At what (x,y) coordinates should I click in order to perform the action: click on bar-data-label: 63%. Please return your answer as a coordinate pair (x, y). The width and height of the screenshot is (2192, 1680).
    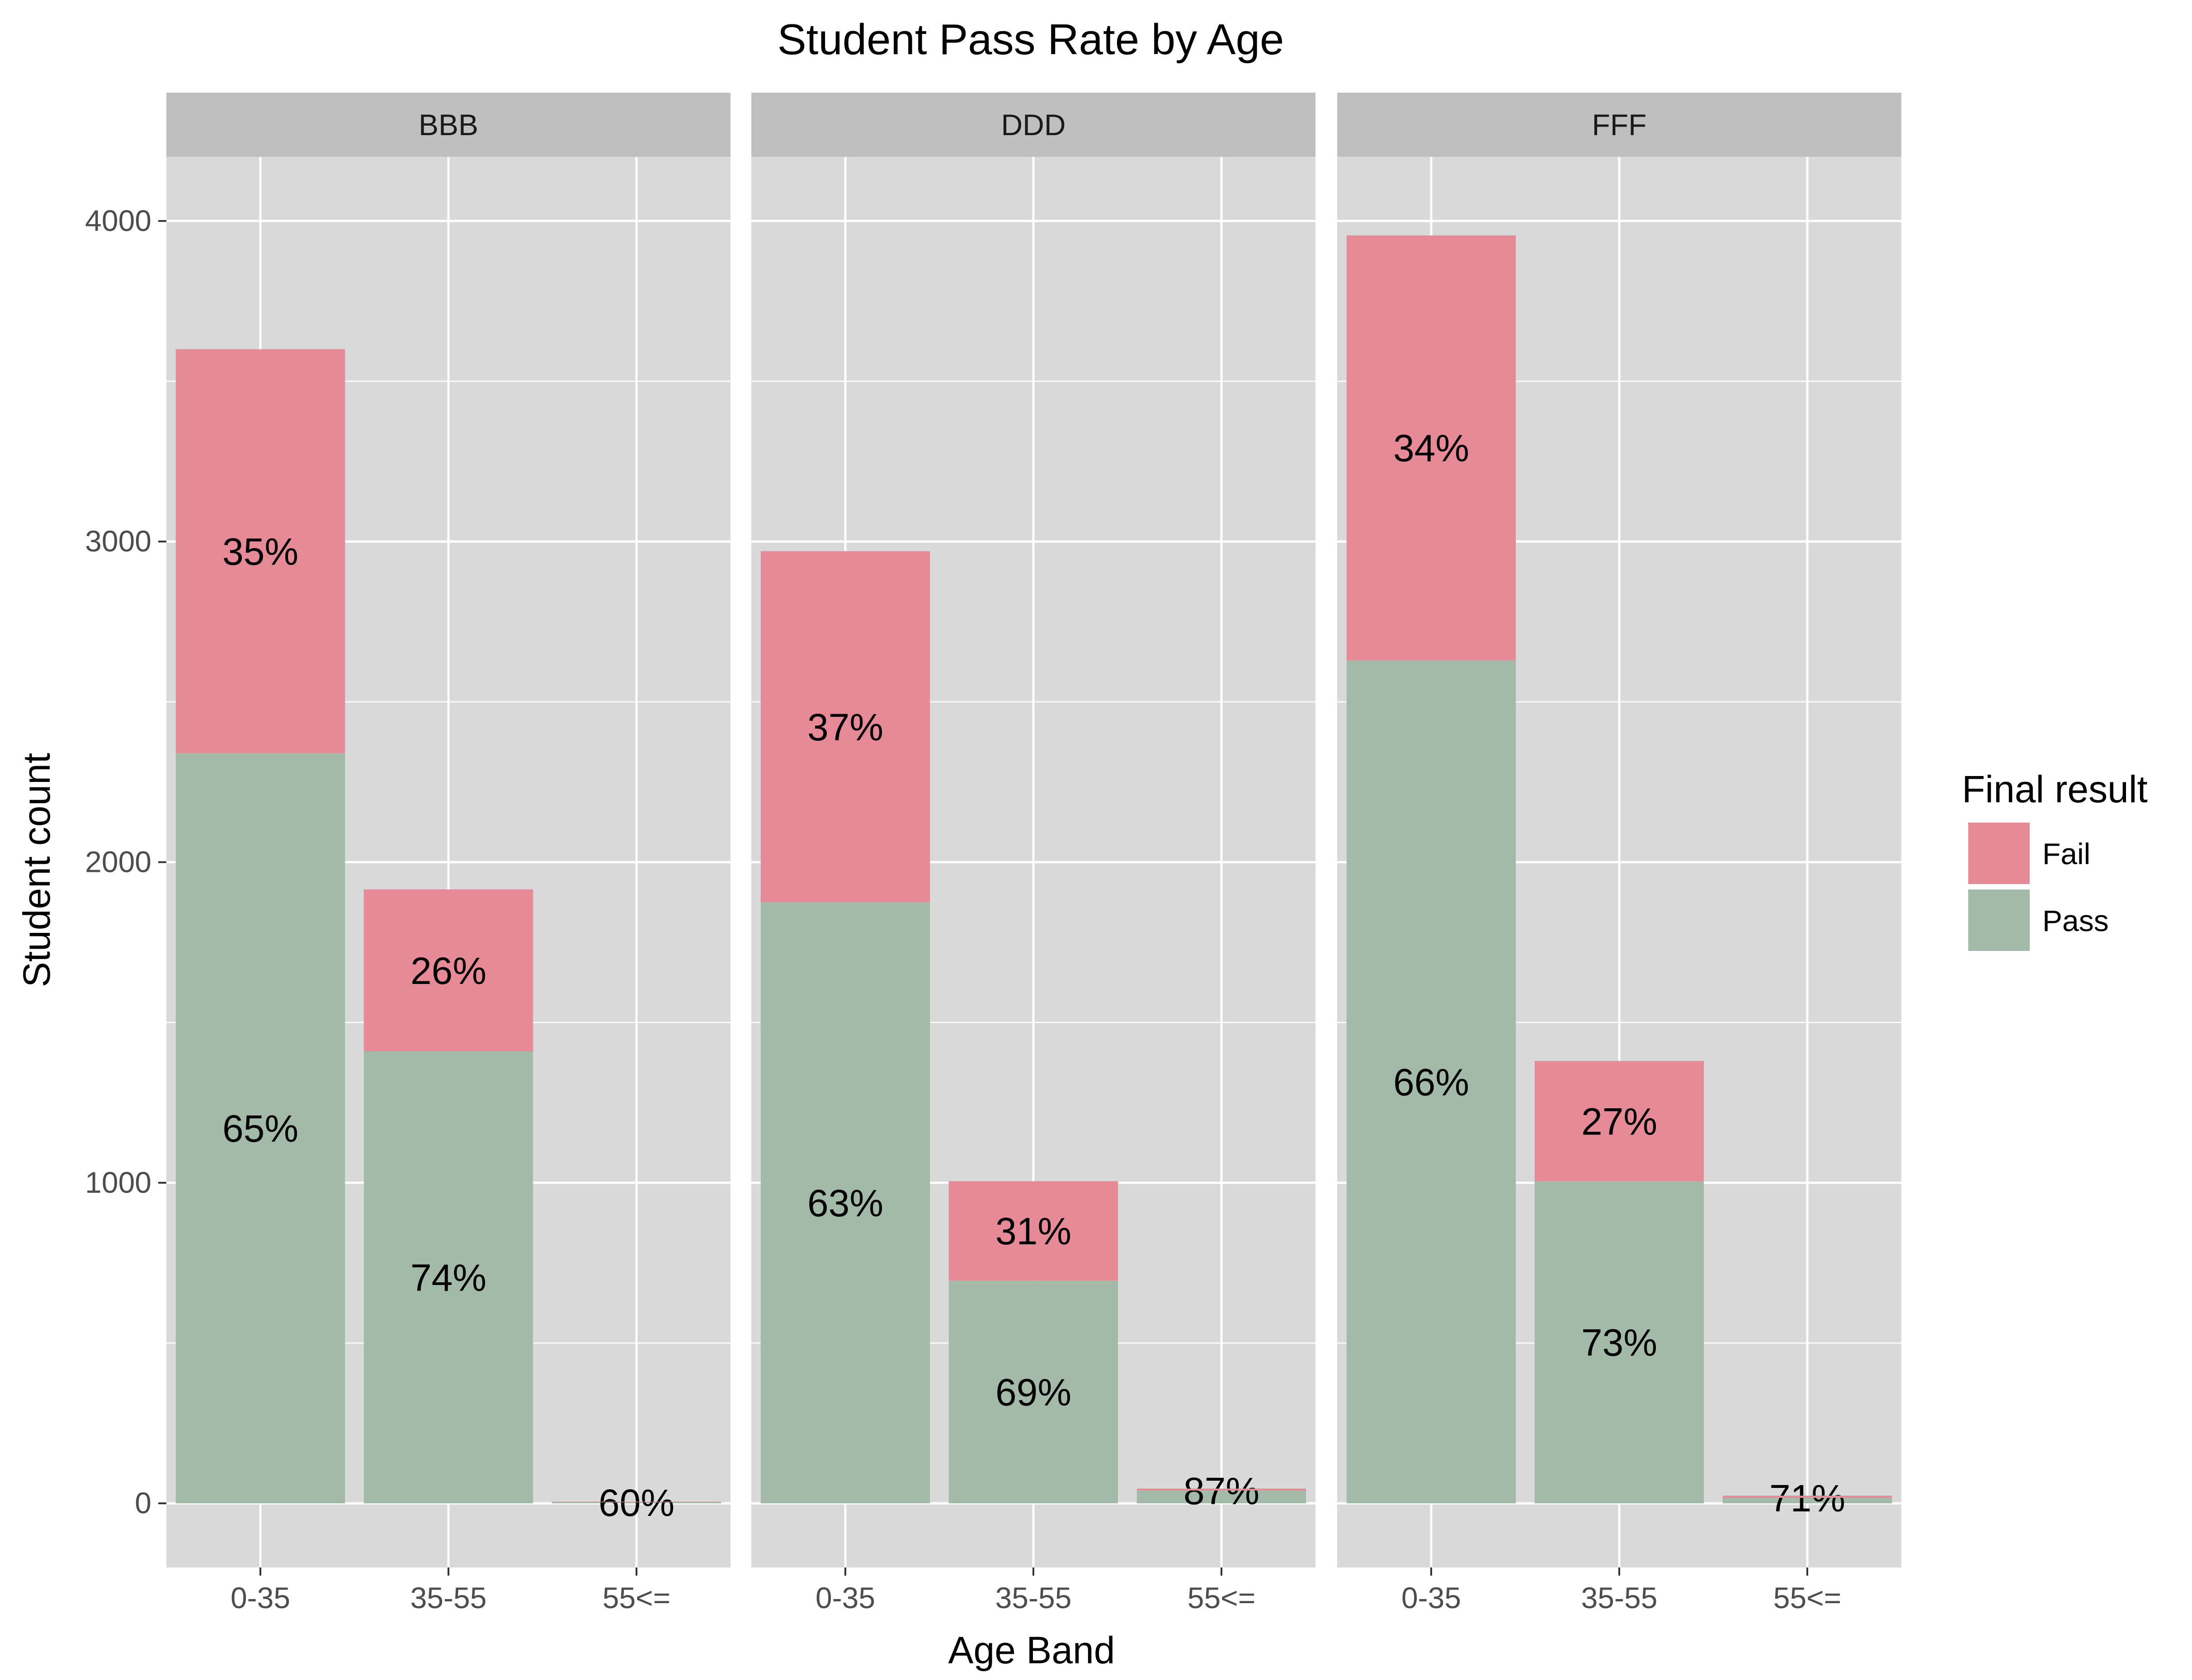
    Looking at the image, I should click on (845, 1203).